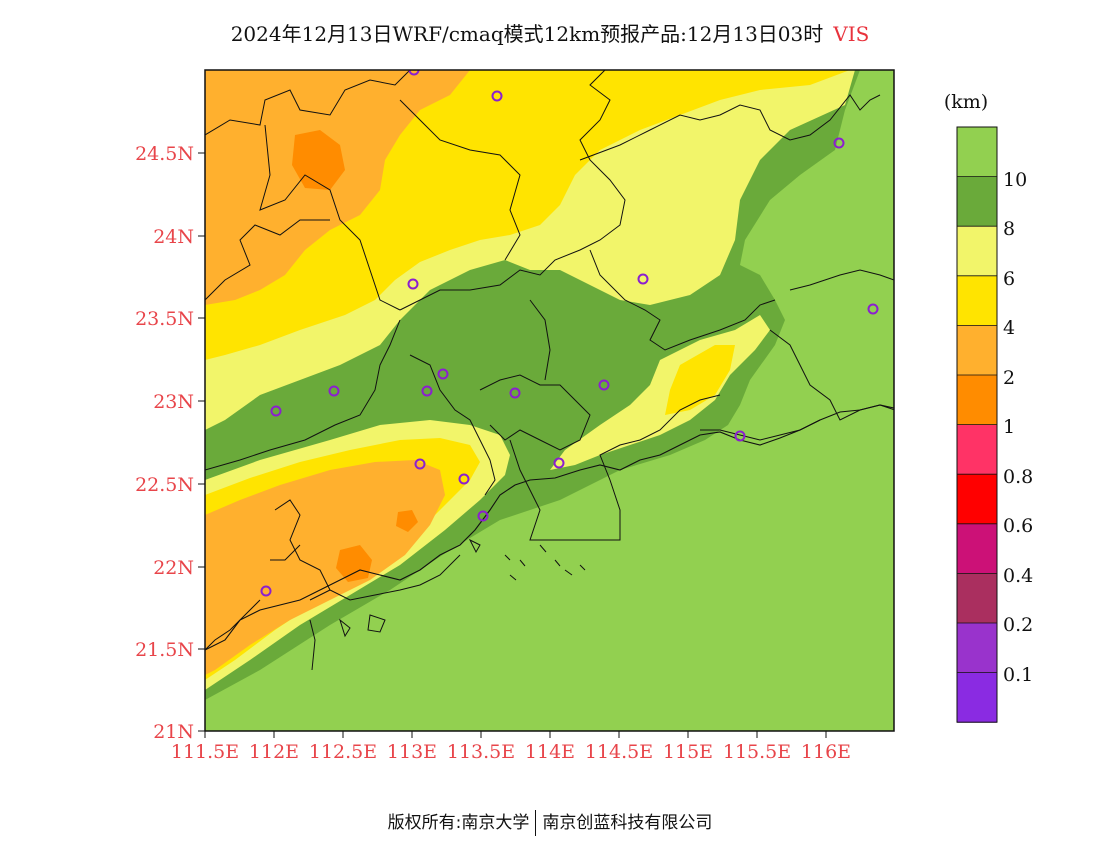 This screenshot has width=1100, height=850. Describe the element at coordinates (173, 237) in the screenshot. I see `y-tick-label: 24N` at that location.